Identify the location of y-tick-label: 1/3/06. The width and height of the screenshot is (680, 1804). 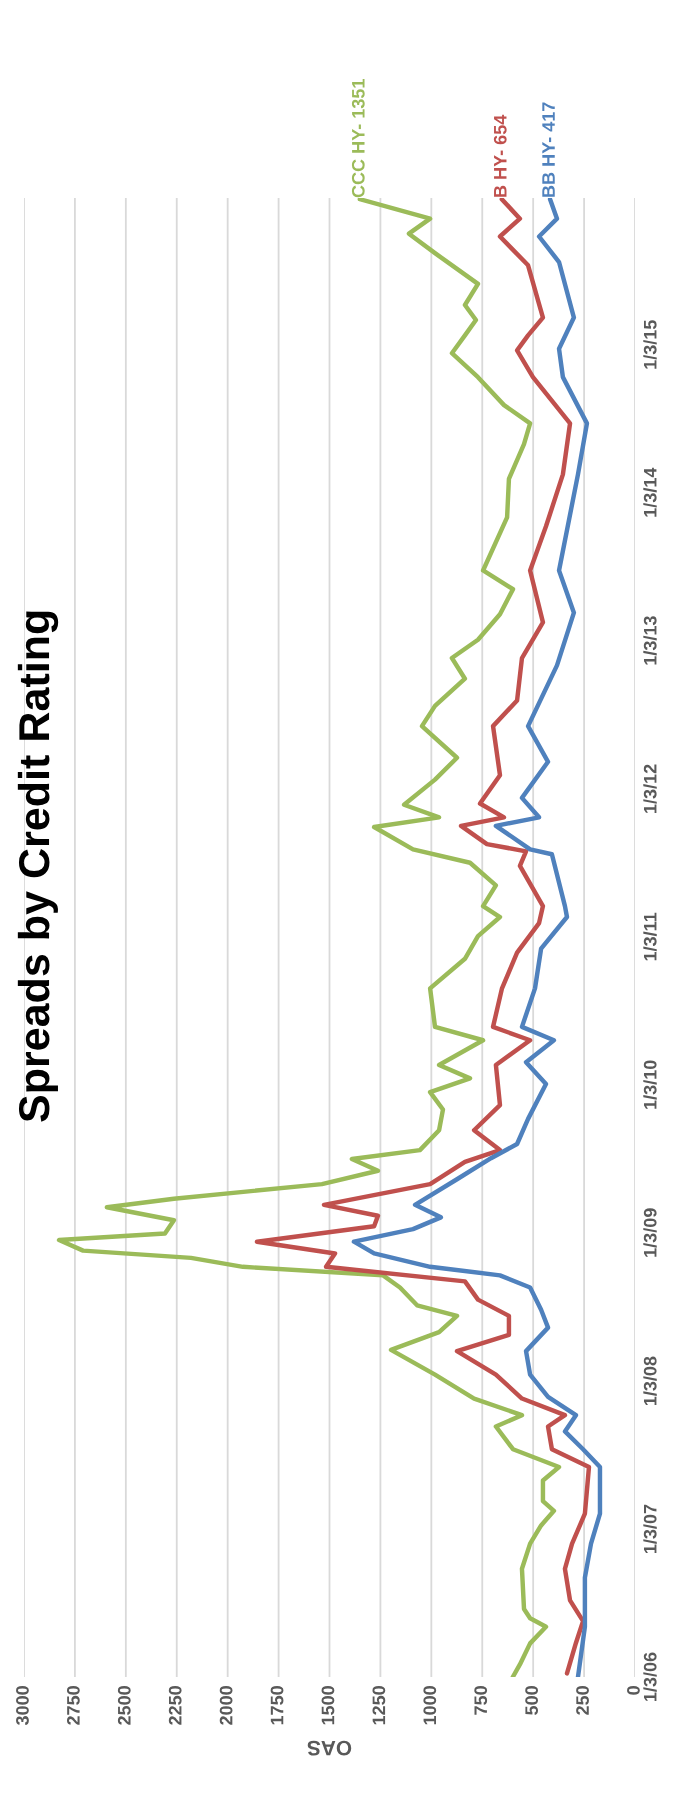
(650, 1676).